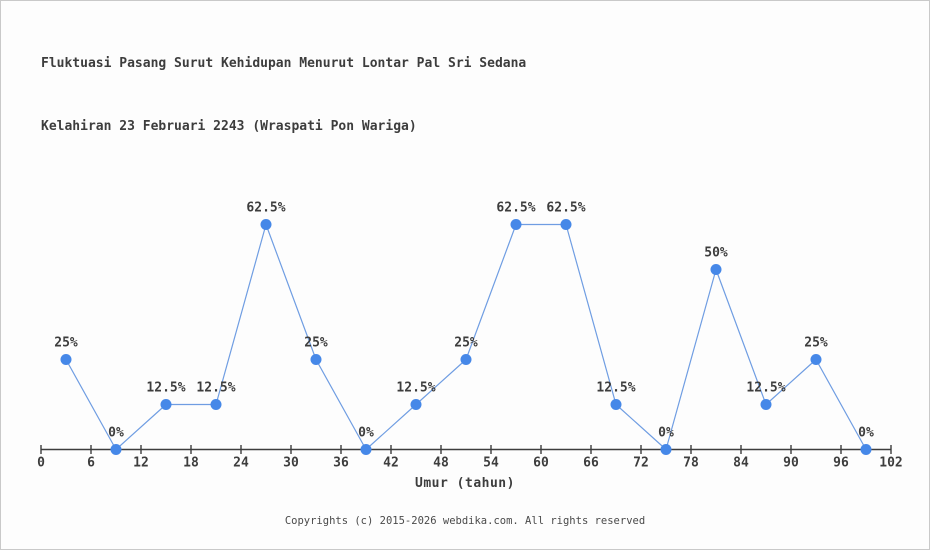  Describe the element at coordinates (541, 463) in the screenshot. I see `x-tick-label: 60` at that location.